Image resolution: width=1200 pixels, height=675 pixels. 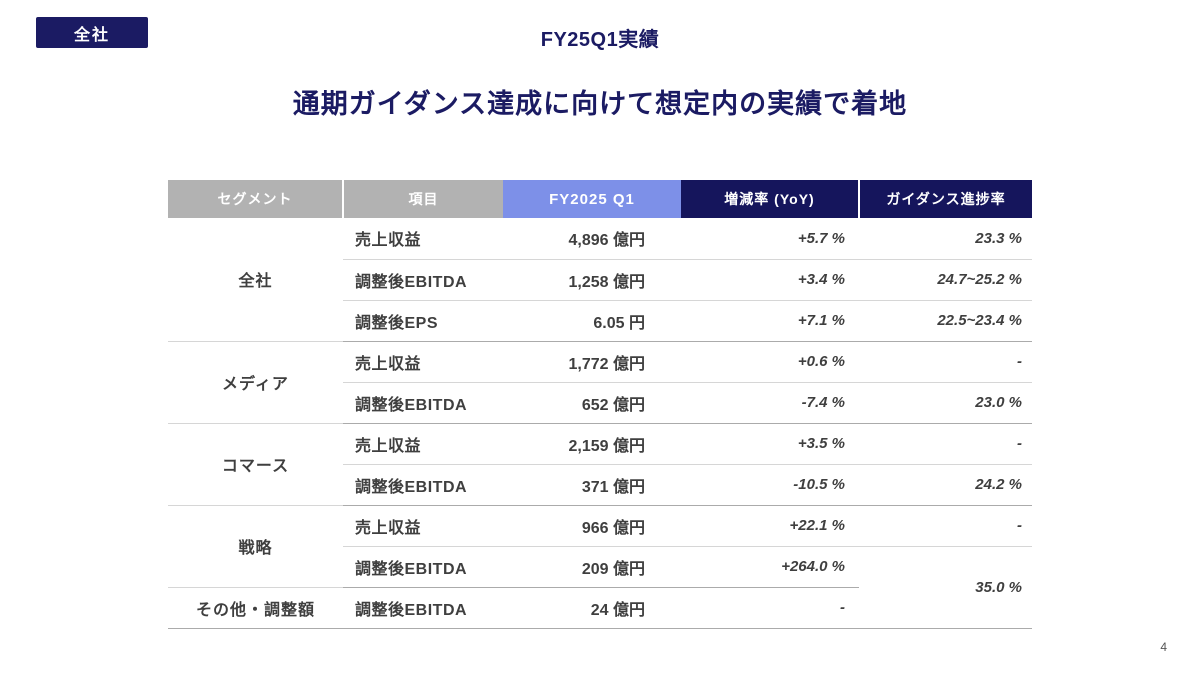 I want to click on segment-cell: コマース, so click(x=255, y=464).